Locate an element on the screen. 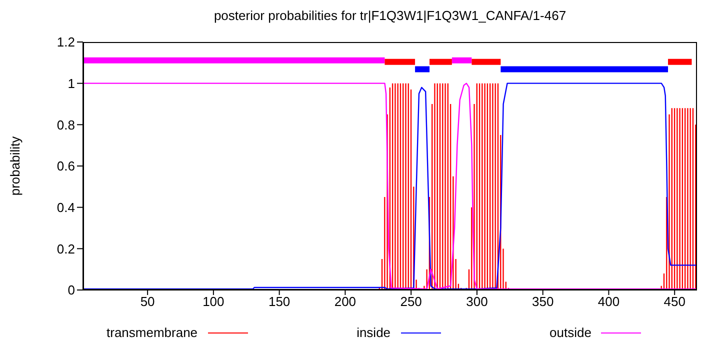 The width and height of the screenshot is (710, 350). y-tick-label: 0.4 is located at coordinates (65, 207).